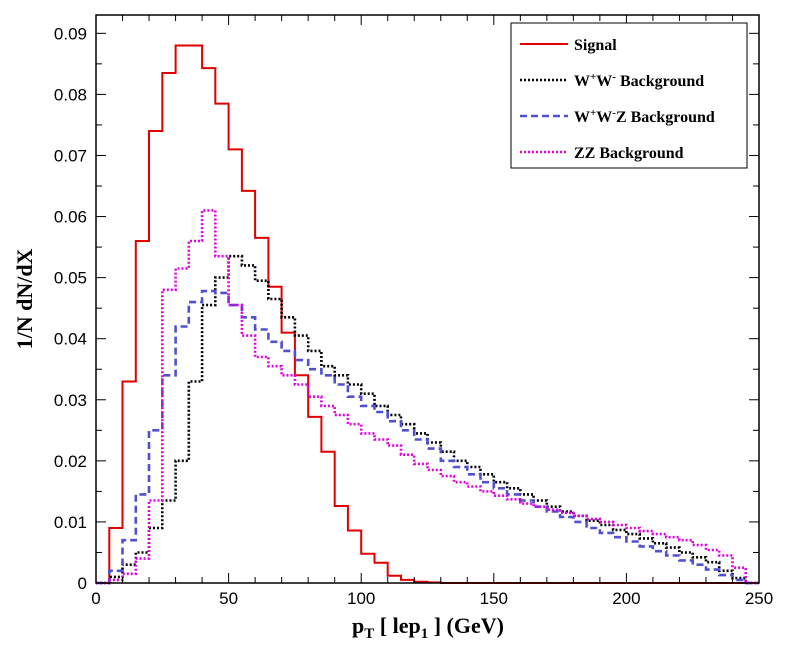  What do you see at coordinates (70, 94) in the screenshot?
I see `y-tick-label: 0.08` at bounding box center [70, 94].